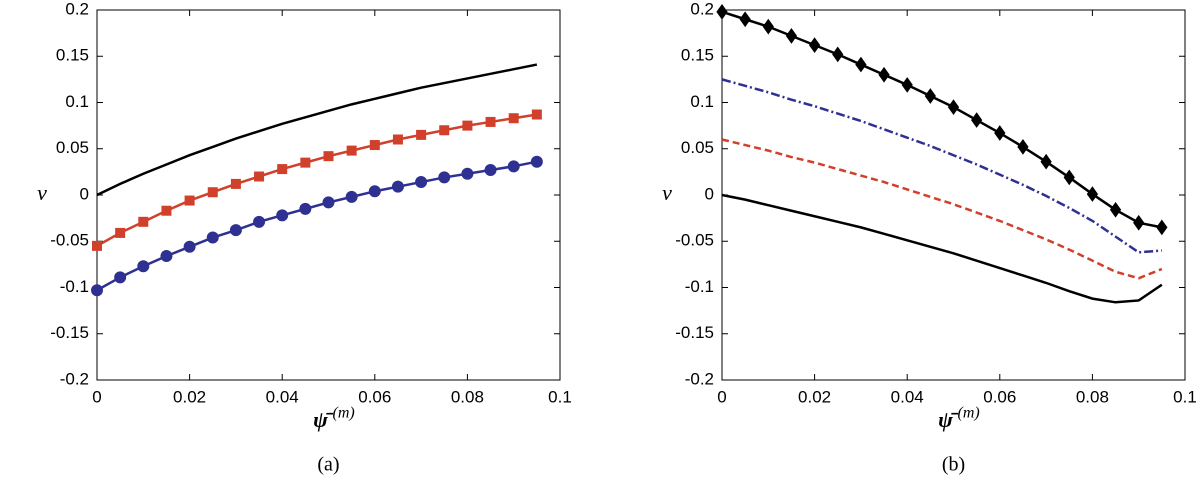  Describe the element at coordinates (374, 396) in the screenshot. I see `x-tick-label: 0.06` at that location.